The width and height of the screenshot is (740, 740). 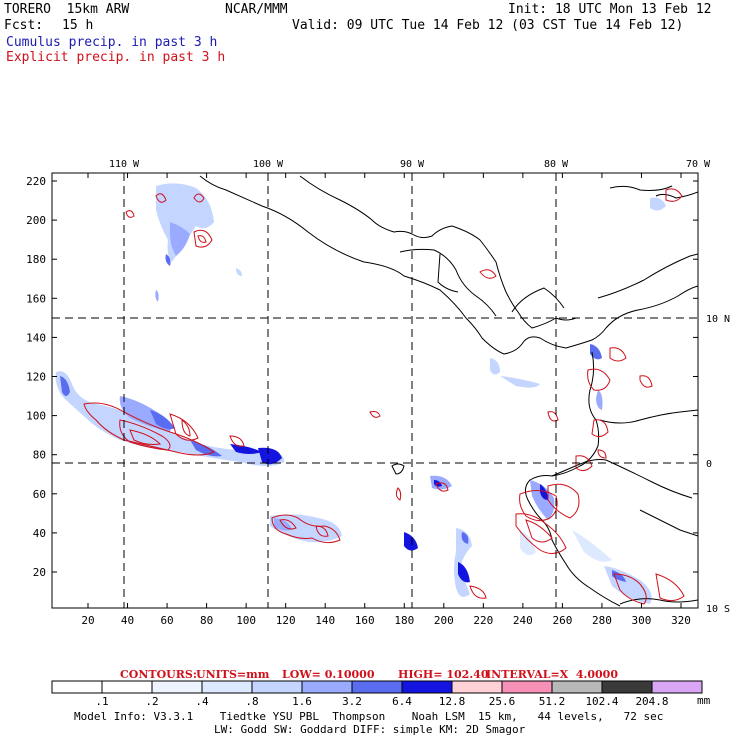 I want to click on contours-label: CONTOURS:, so click(x=158, y=674).